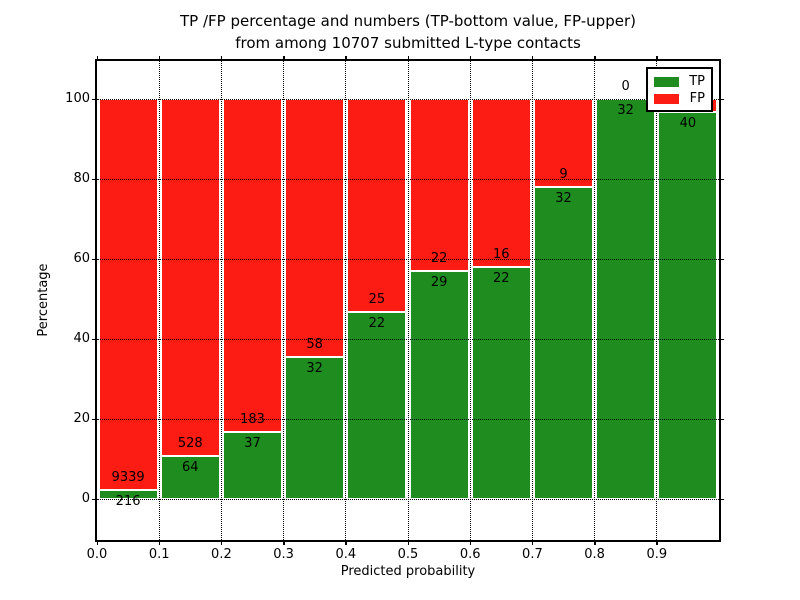  What do you see at coordinates (159, 554) in the screenshot?
I see `x-tick-label: 0.1` at bounding box center [159, 554].